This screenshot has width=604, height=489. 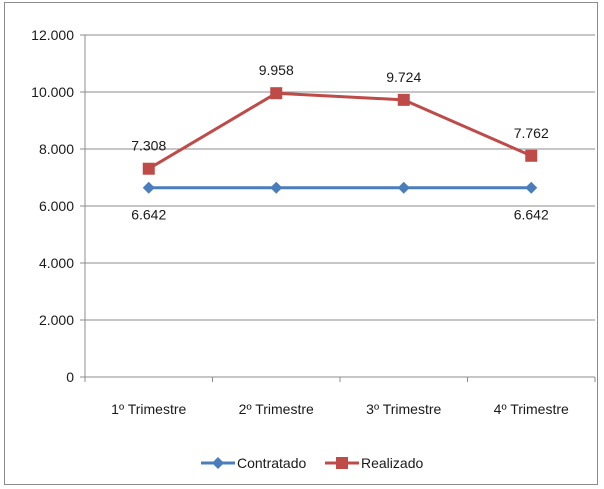 I want to click on x-tick-label: 3º Trimestre, so click(x=403, y=409).